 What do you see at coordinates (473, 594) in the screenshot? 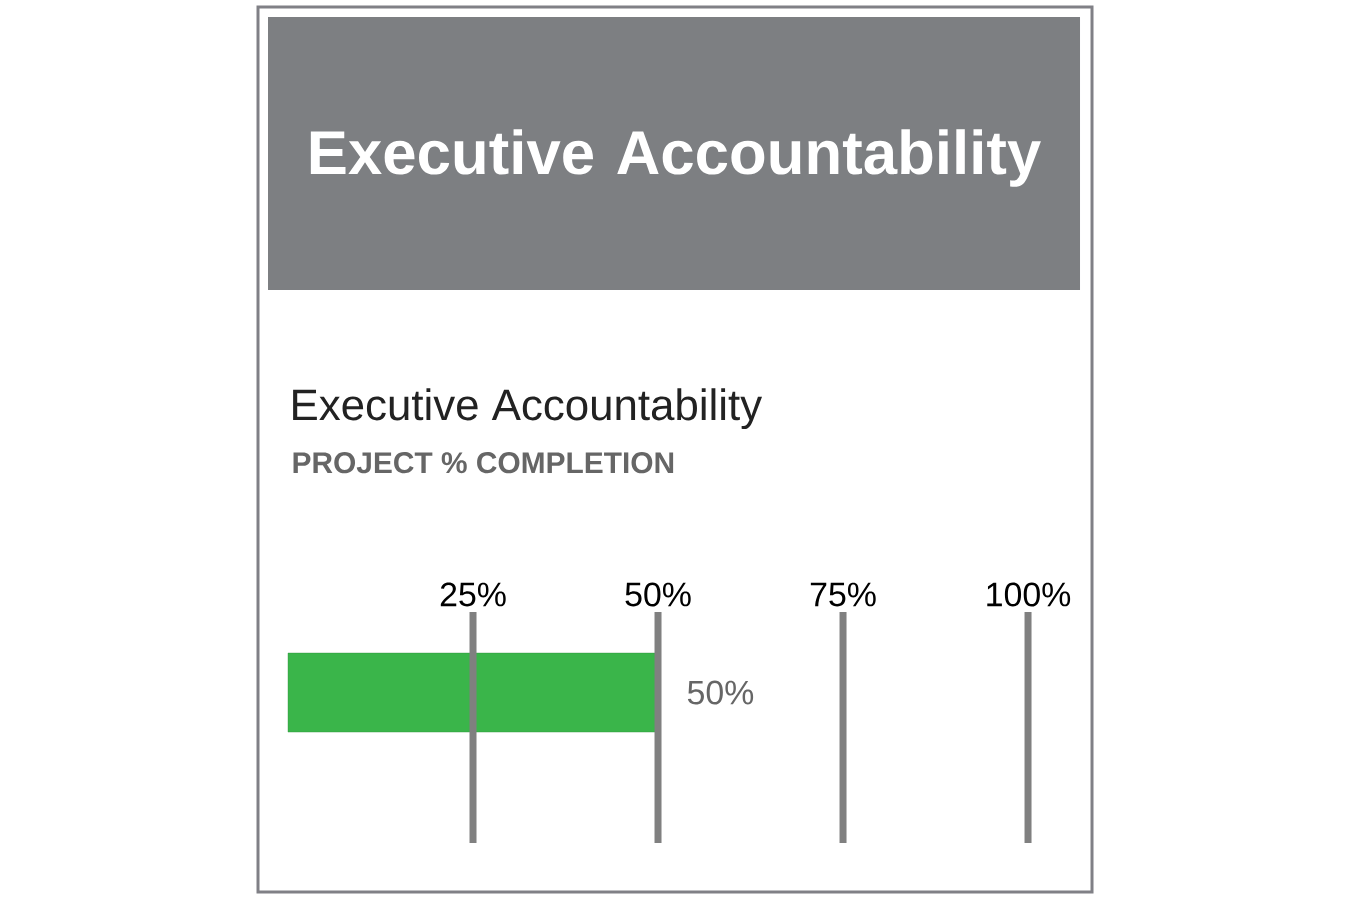
I see `x-tick-label: 25%` at bounding box center [473, 594].